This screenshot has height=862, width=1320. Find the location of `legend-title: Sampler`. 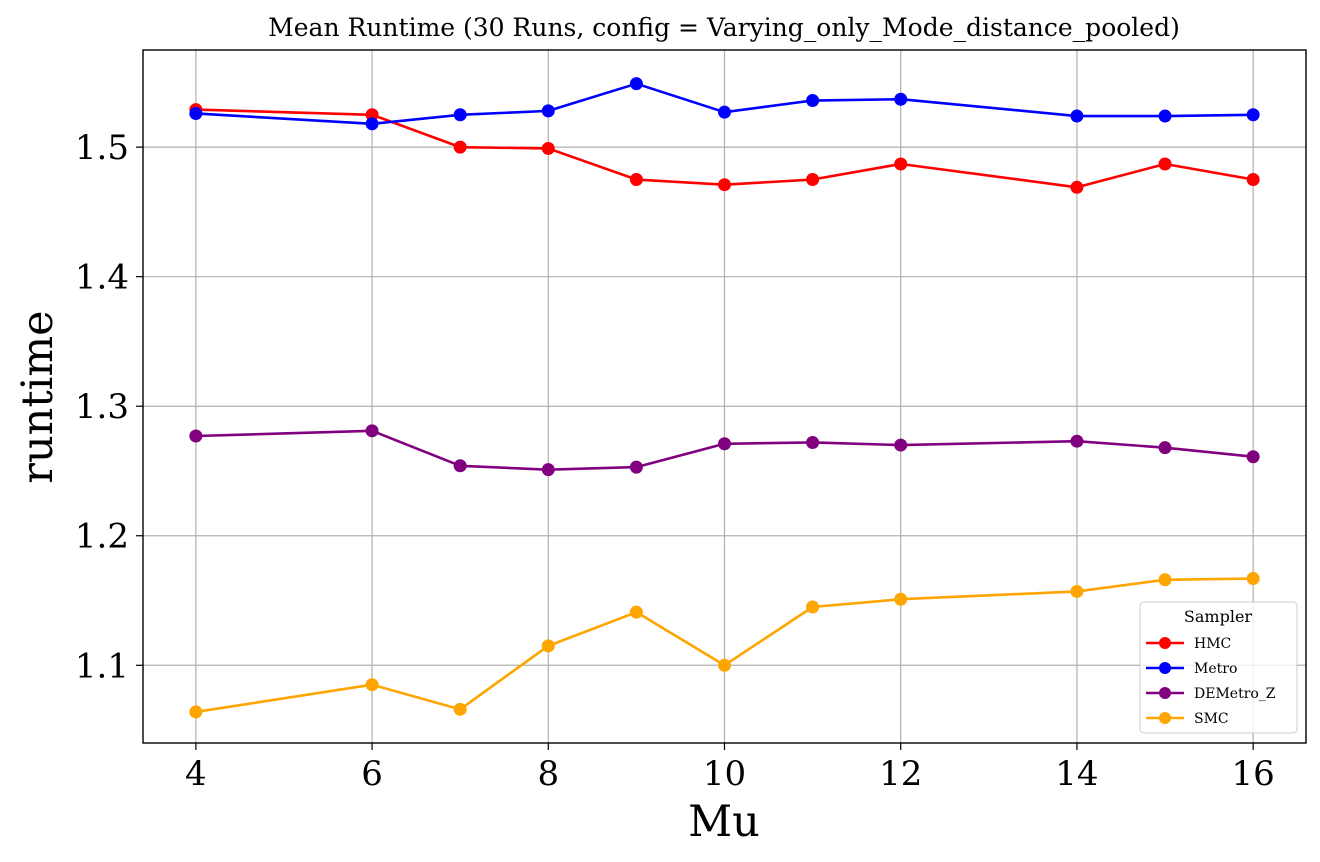

legend-title: Sampler is located at coordinates (1218, 616).